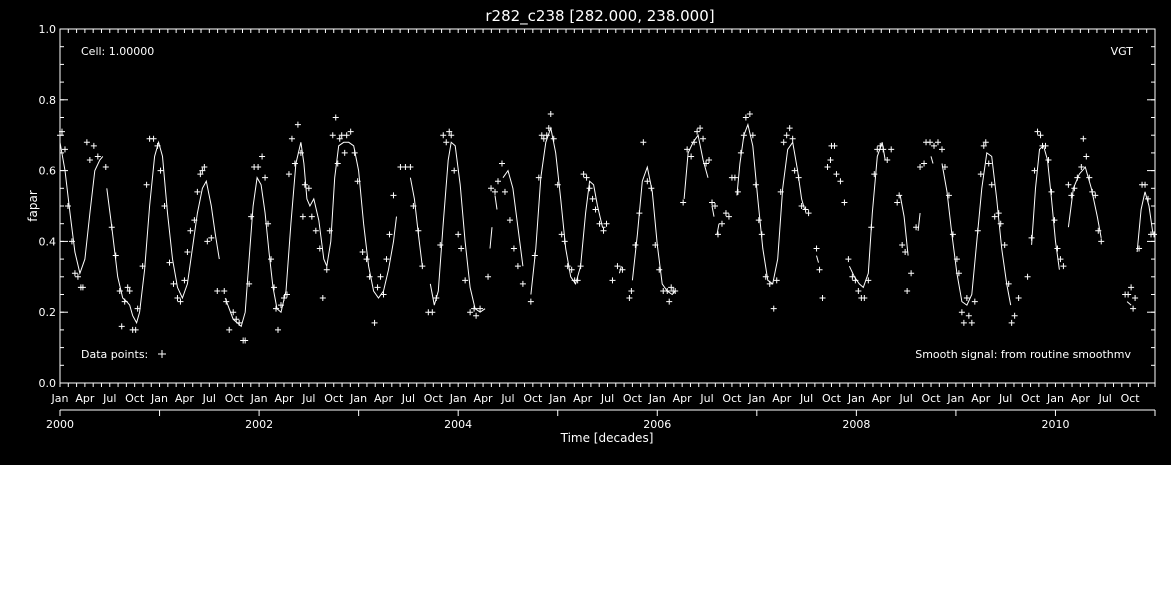 The width and height of the screenshot is (1171, 614). What do you see at coordinates (1122, 51) in the screenshot?
I see `sensor-annotation: VGT` at bounding box center [1122, 51].